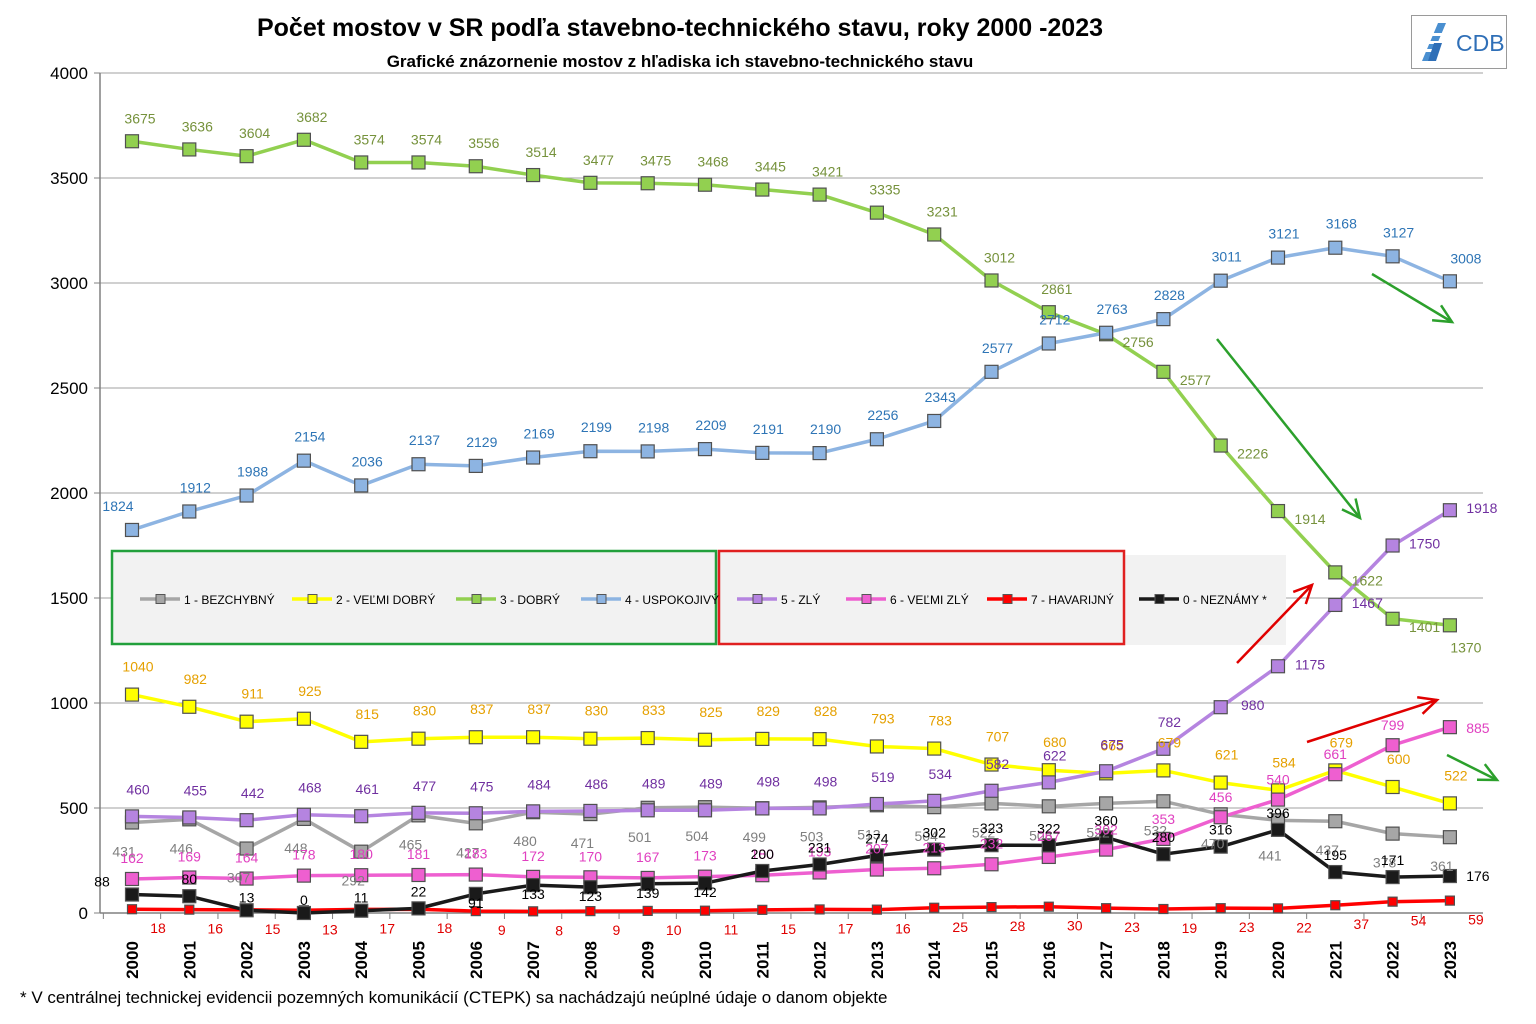  Describe the element at coordinates (476, 903) in the screenshot. I see `data-label: 91` at that location.